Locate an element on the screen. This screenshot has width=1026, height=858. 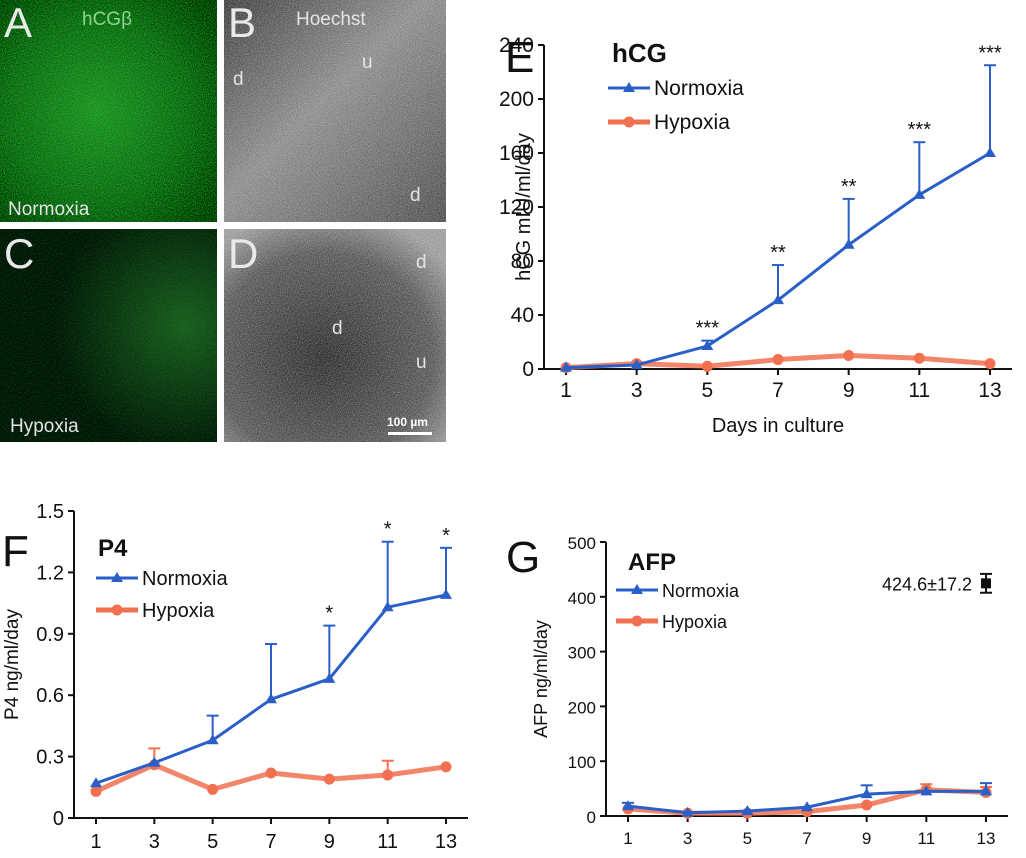
micrograph-c-texture is located at coordinates (108, 335).